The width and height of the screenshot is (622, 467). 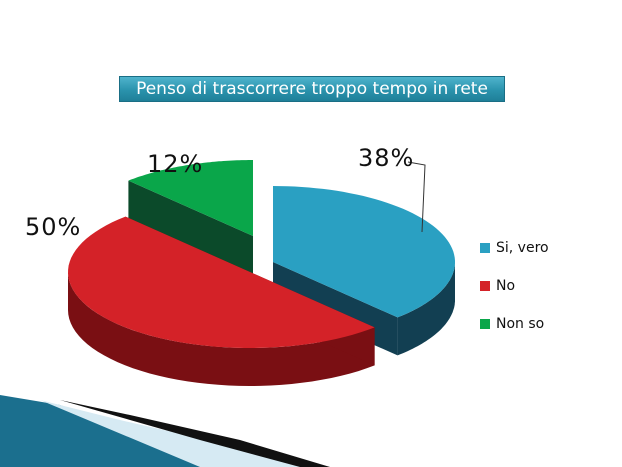 I want to click on leader-line-si-vero, so click(x=416, y=197).